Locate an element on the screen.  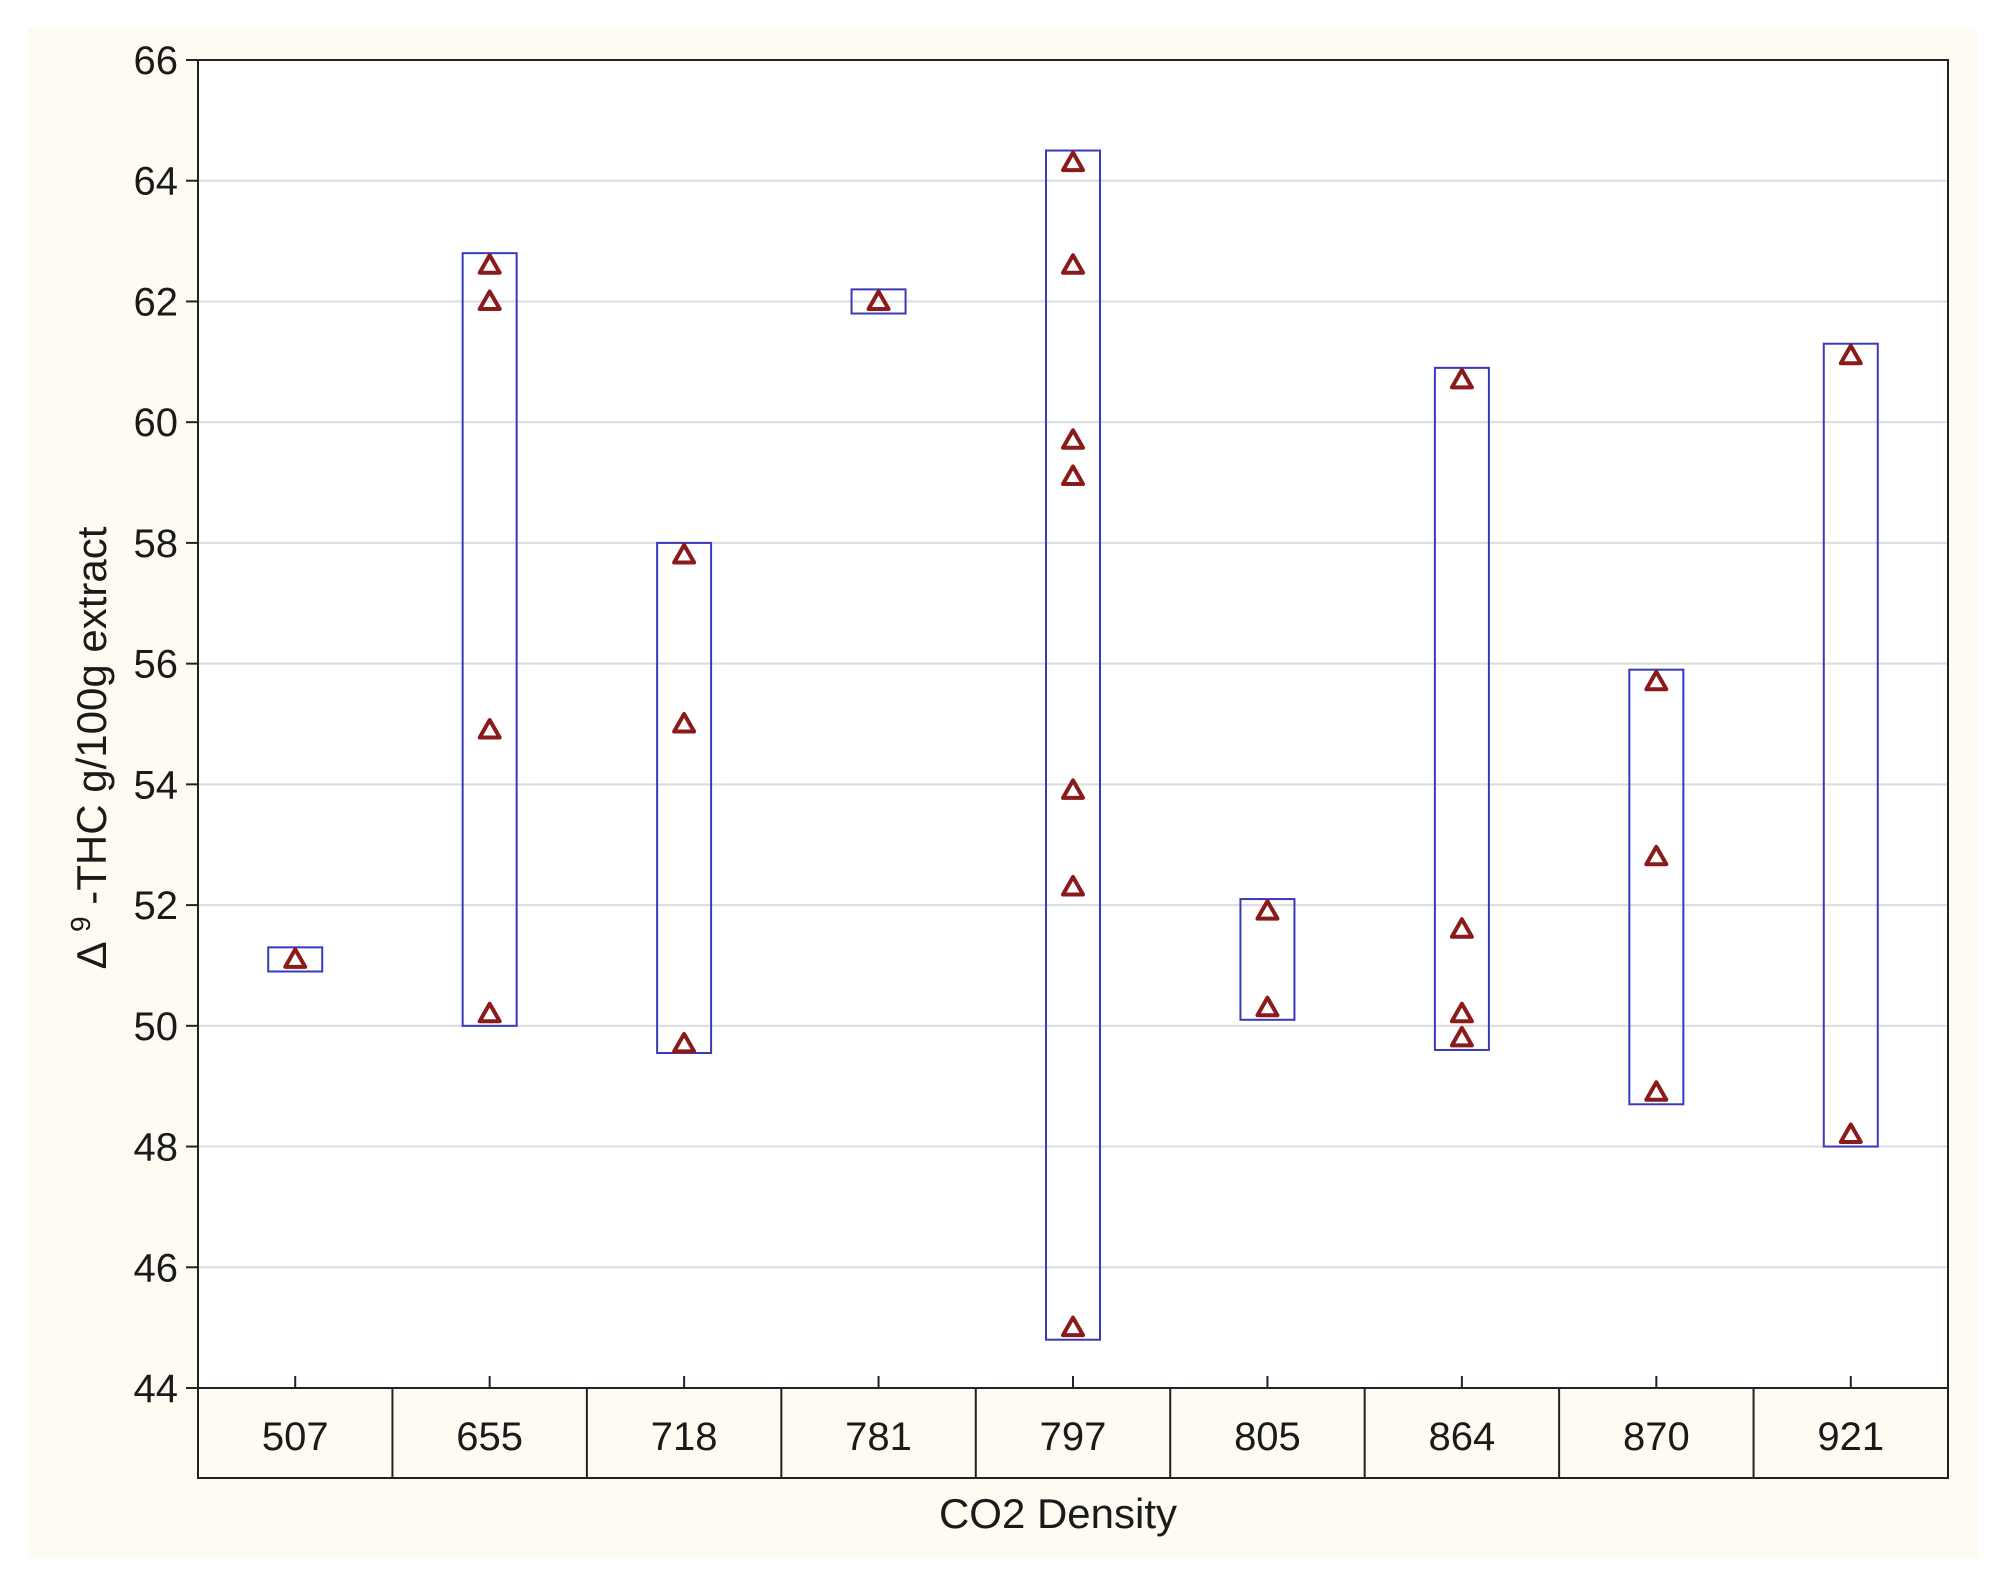
y-tick-label: 56 is located at coordinates (156, 665).